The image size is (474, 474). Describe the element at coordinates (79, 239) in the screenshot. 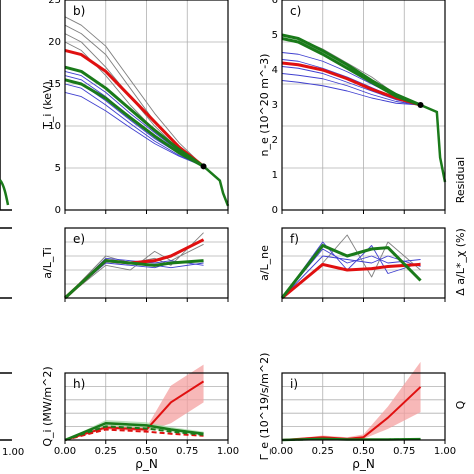

I see `panel-label: e)` at that location.